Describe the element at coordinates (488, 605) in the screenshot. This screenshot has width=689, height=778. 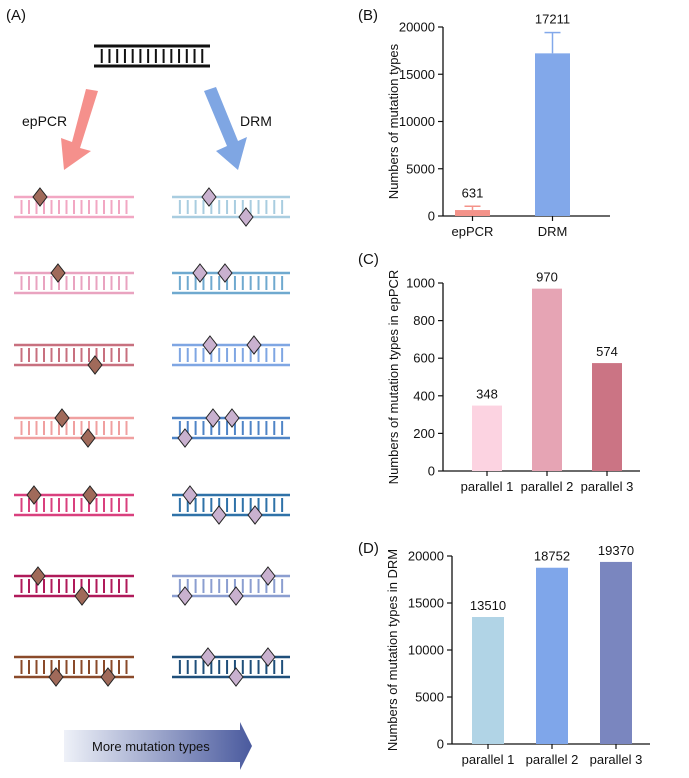
I see `data-label: 13510` at that location.